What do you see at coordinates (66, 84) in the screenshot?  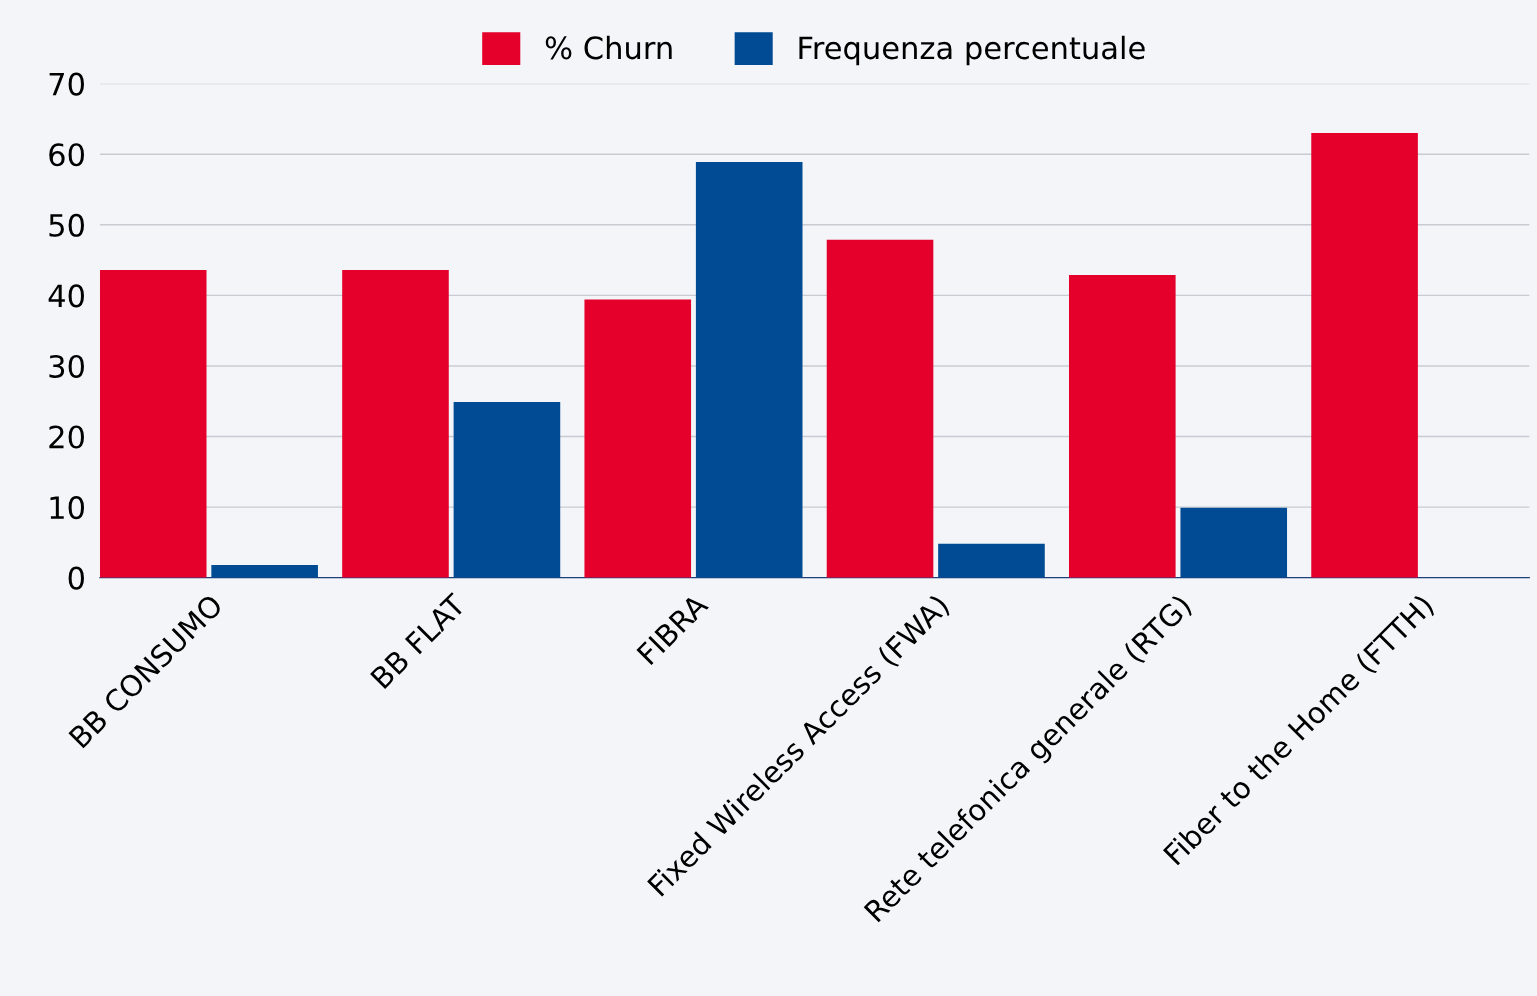 I see `y-tick-label: 70` at bounding box center [66, 84].